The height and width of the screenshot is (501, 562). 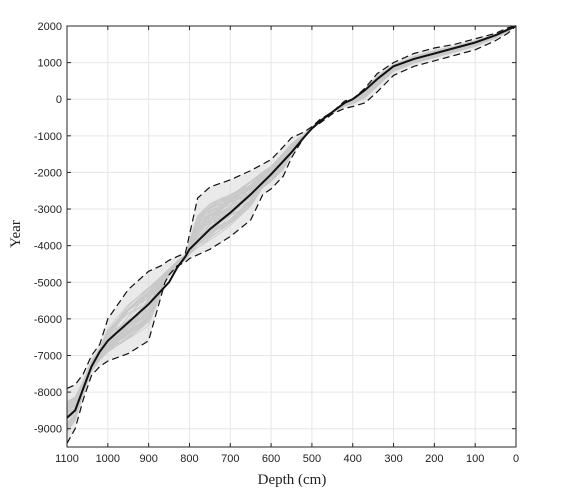 I want to click on x-tick-label: 900, so click(x=148, y=459).